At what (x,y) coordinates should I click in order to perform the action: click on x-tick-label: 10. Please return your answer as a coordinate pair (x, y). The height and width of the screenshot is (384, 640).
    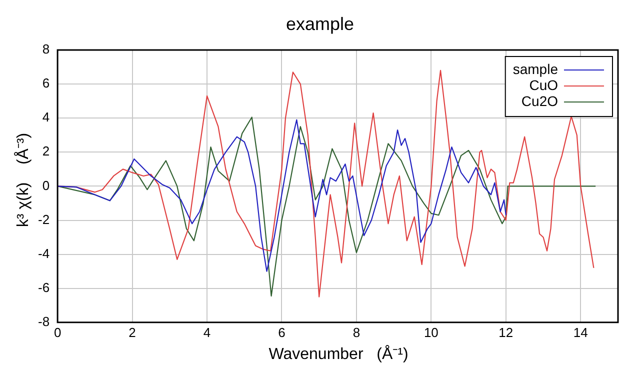
    Looking at the image, I should click on (431, 332).